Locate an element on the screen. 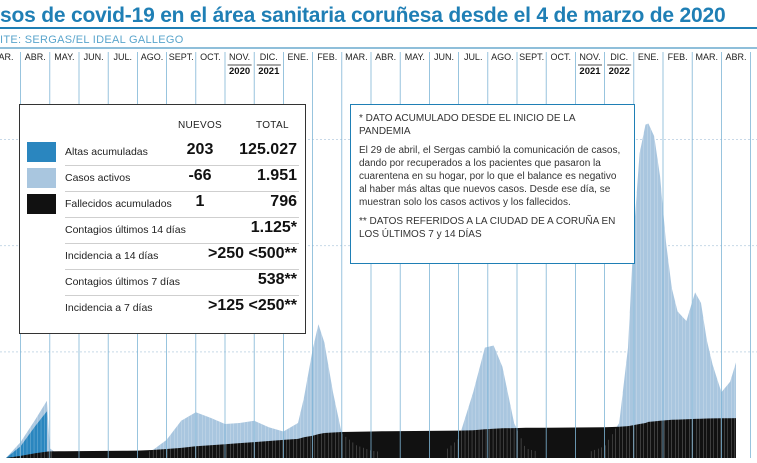 Image resolution: width=757 pixels, height=463 pixels. legend-row-fallecidos: Fallecidos acumulados 1 796 is located at coordinates (162, 203).